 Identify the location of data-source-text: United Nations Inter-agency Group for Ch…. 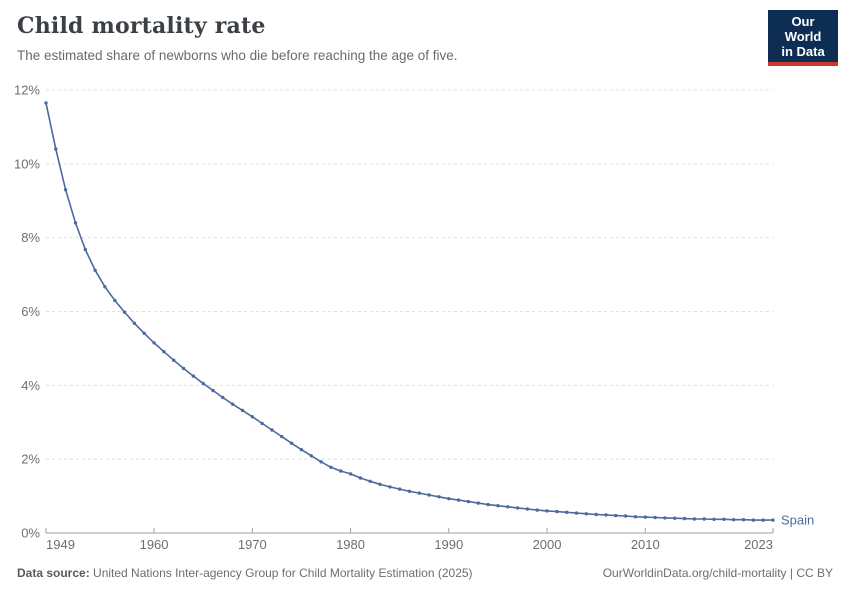
(281, 573).